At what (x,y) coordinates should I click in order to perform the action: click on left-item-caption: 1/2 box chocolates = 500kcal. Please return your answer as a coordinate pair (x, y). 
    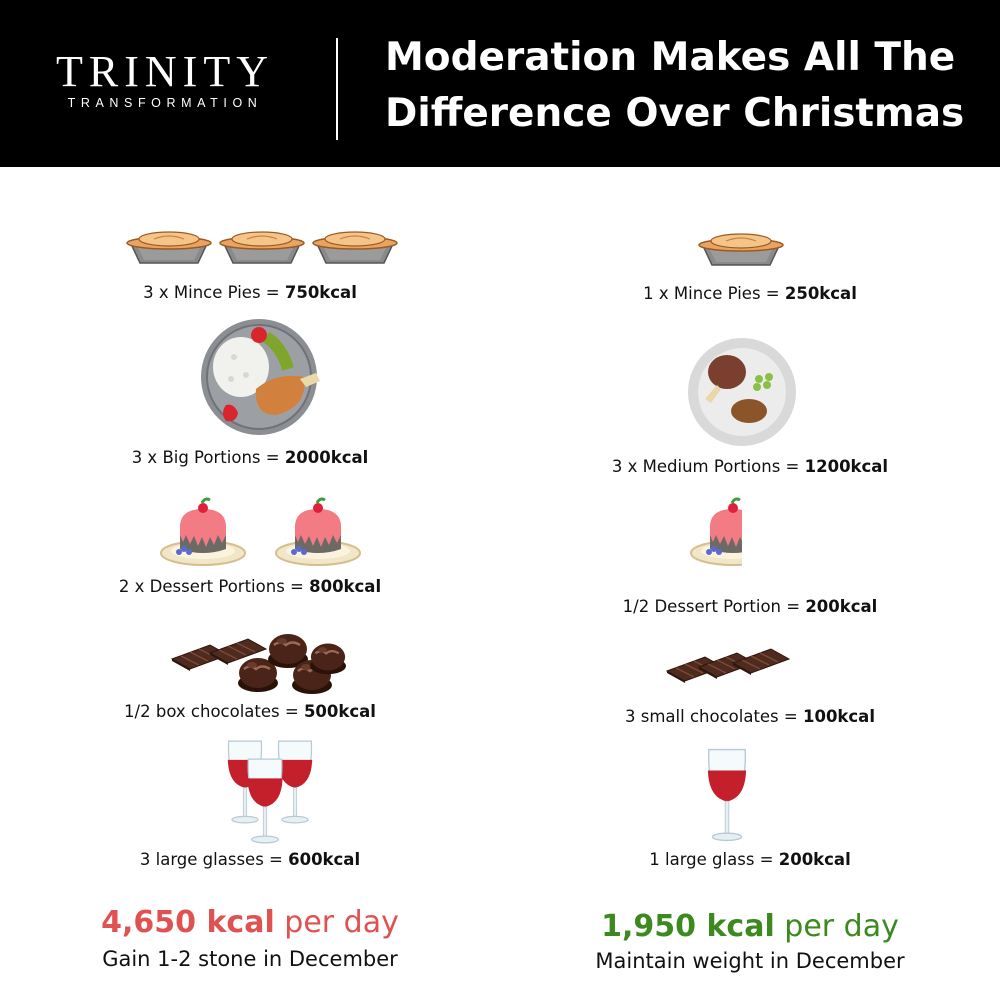
    Looking at the image, I should click on (250, 711).